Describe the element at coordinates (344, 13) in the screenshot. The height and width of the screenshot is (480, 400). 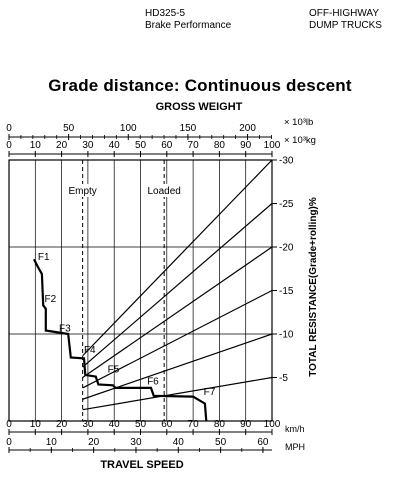
I see `category-label-1: OFF-HIGHWAY` at that location.